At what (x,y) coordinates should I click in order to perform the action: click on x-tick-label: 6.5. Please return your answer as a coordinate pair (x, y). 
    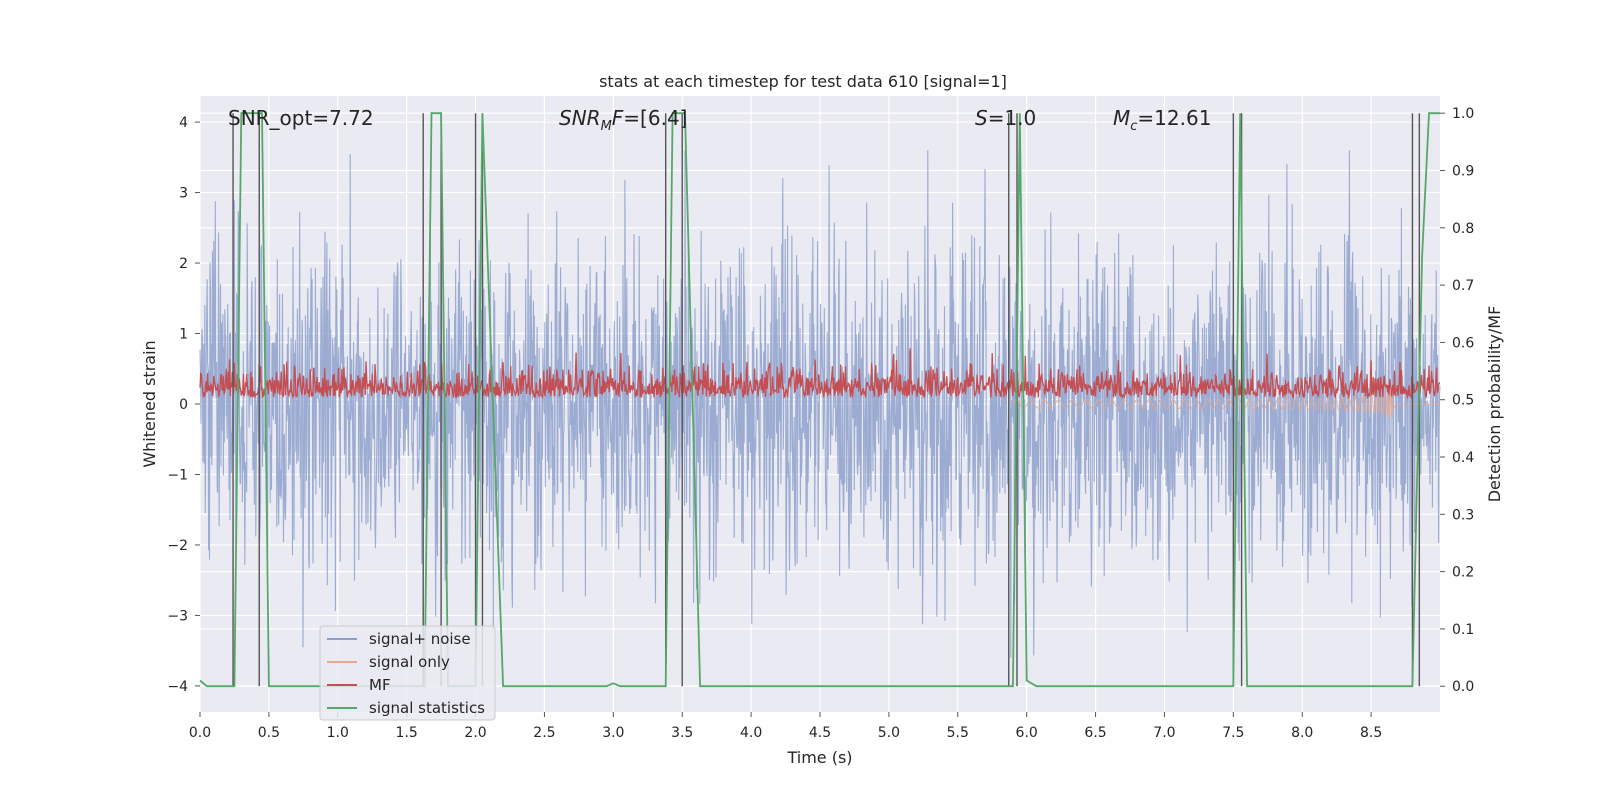
    Looking at the image, I should click on (1095, 733).